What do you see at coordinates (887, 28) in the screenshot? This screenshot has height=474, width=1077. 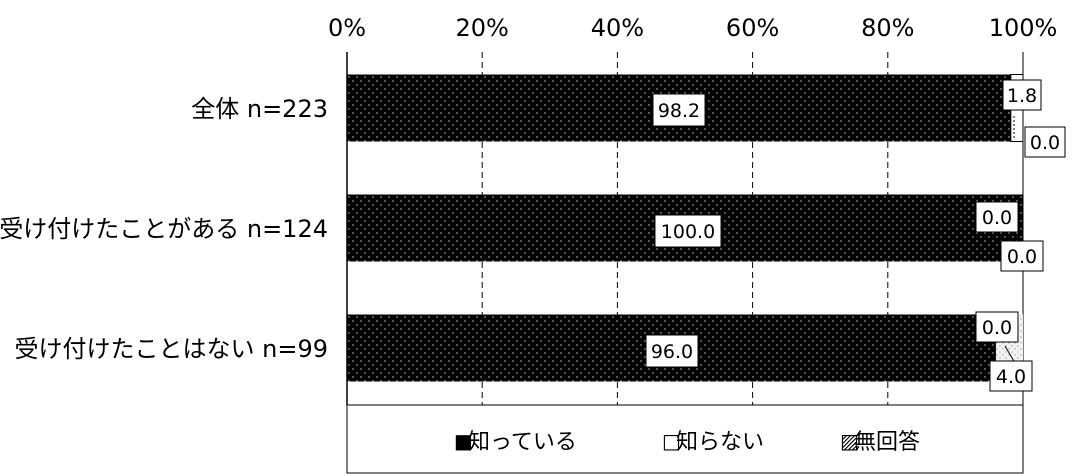 I see `x-tick-label: 80%` at bounding box center [887, 28].